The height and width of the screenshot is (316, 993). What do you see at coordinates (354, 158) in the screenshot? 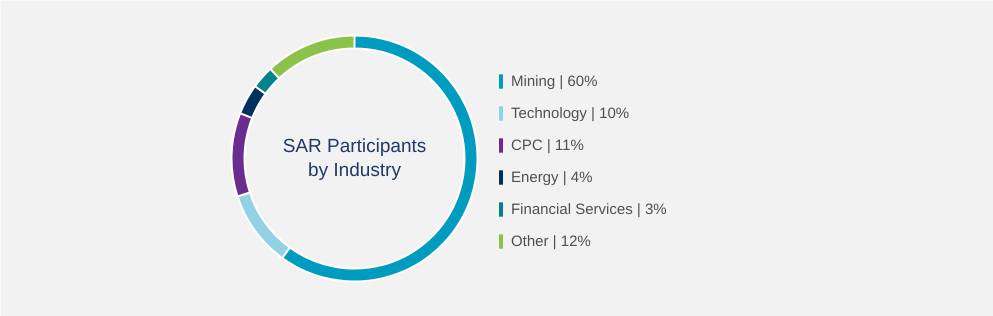
I see `text: SAR Participants by Industry` at bounding box center [354, 158].